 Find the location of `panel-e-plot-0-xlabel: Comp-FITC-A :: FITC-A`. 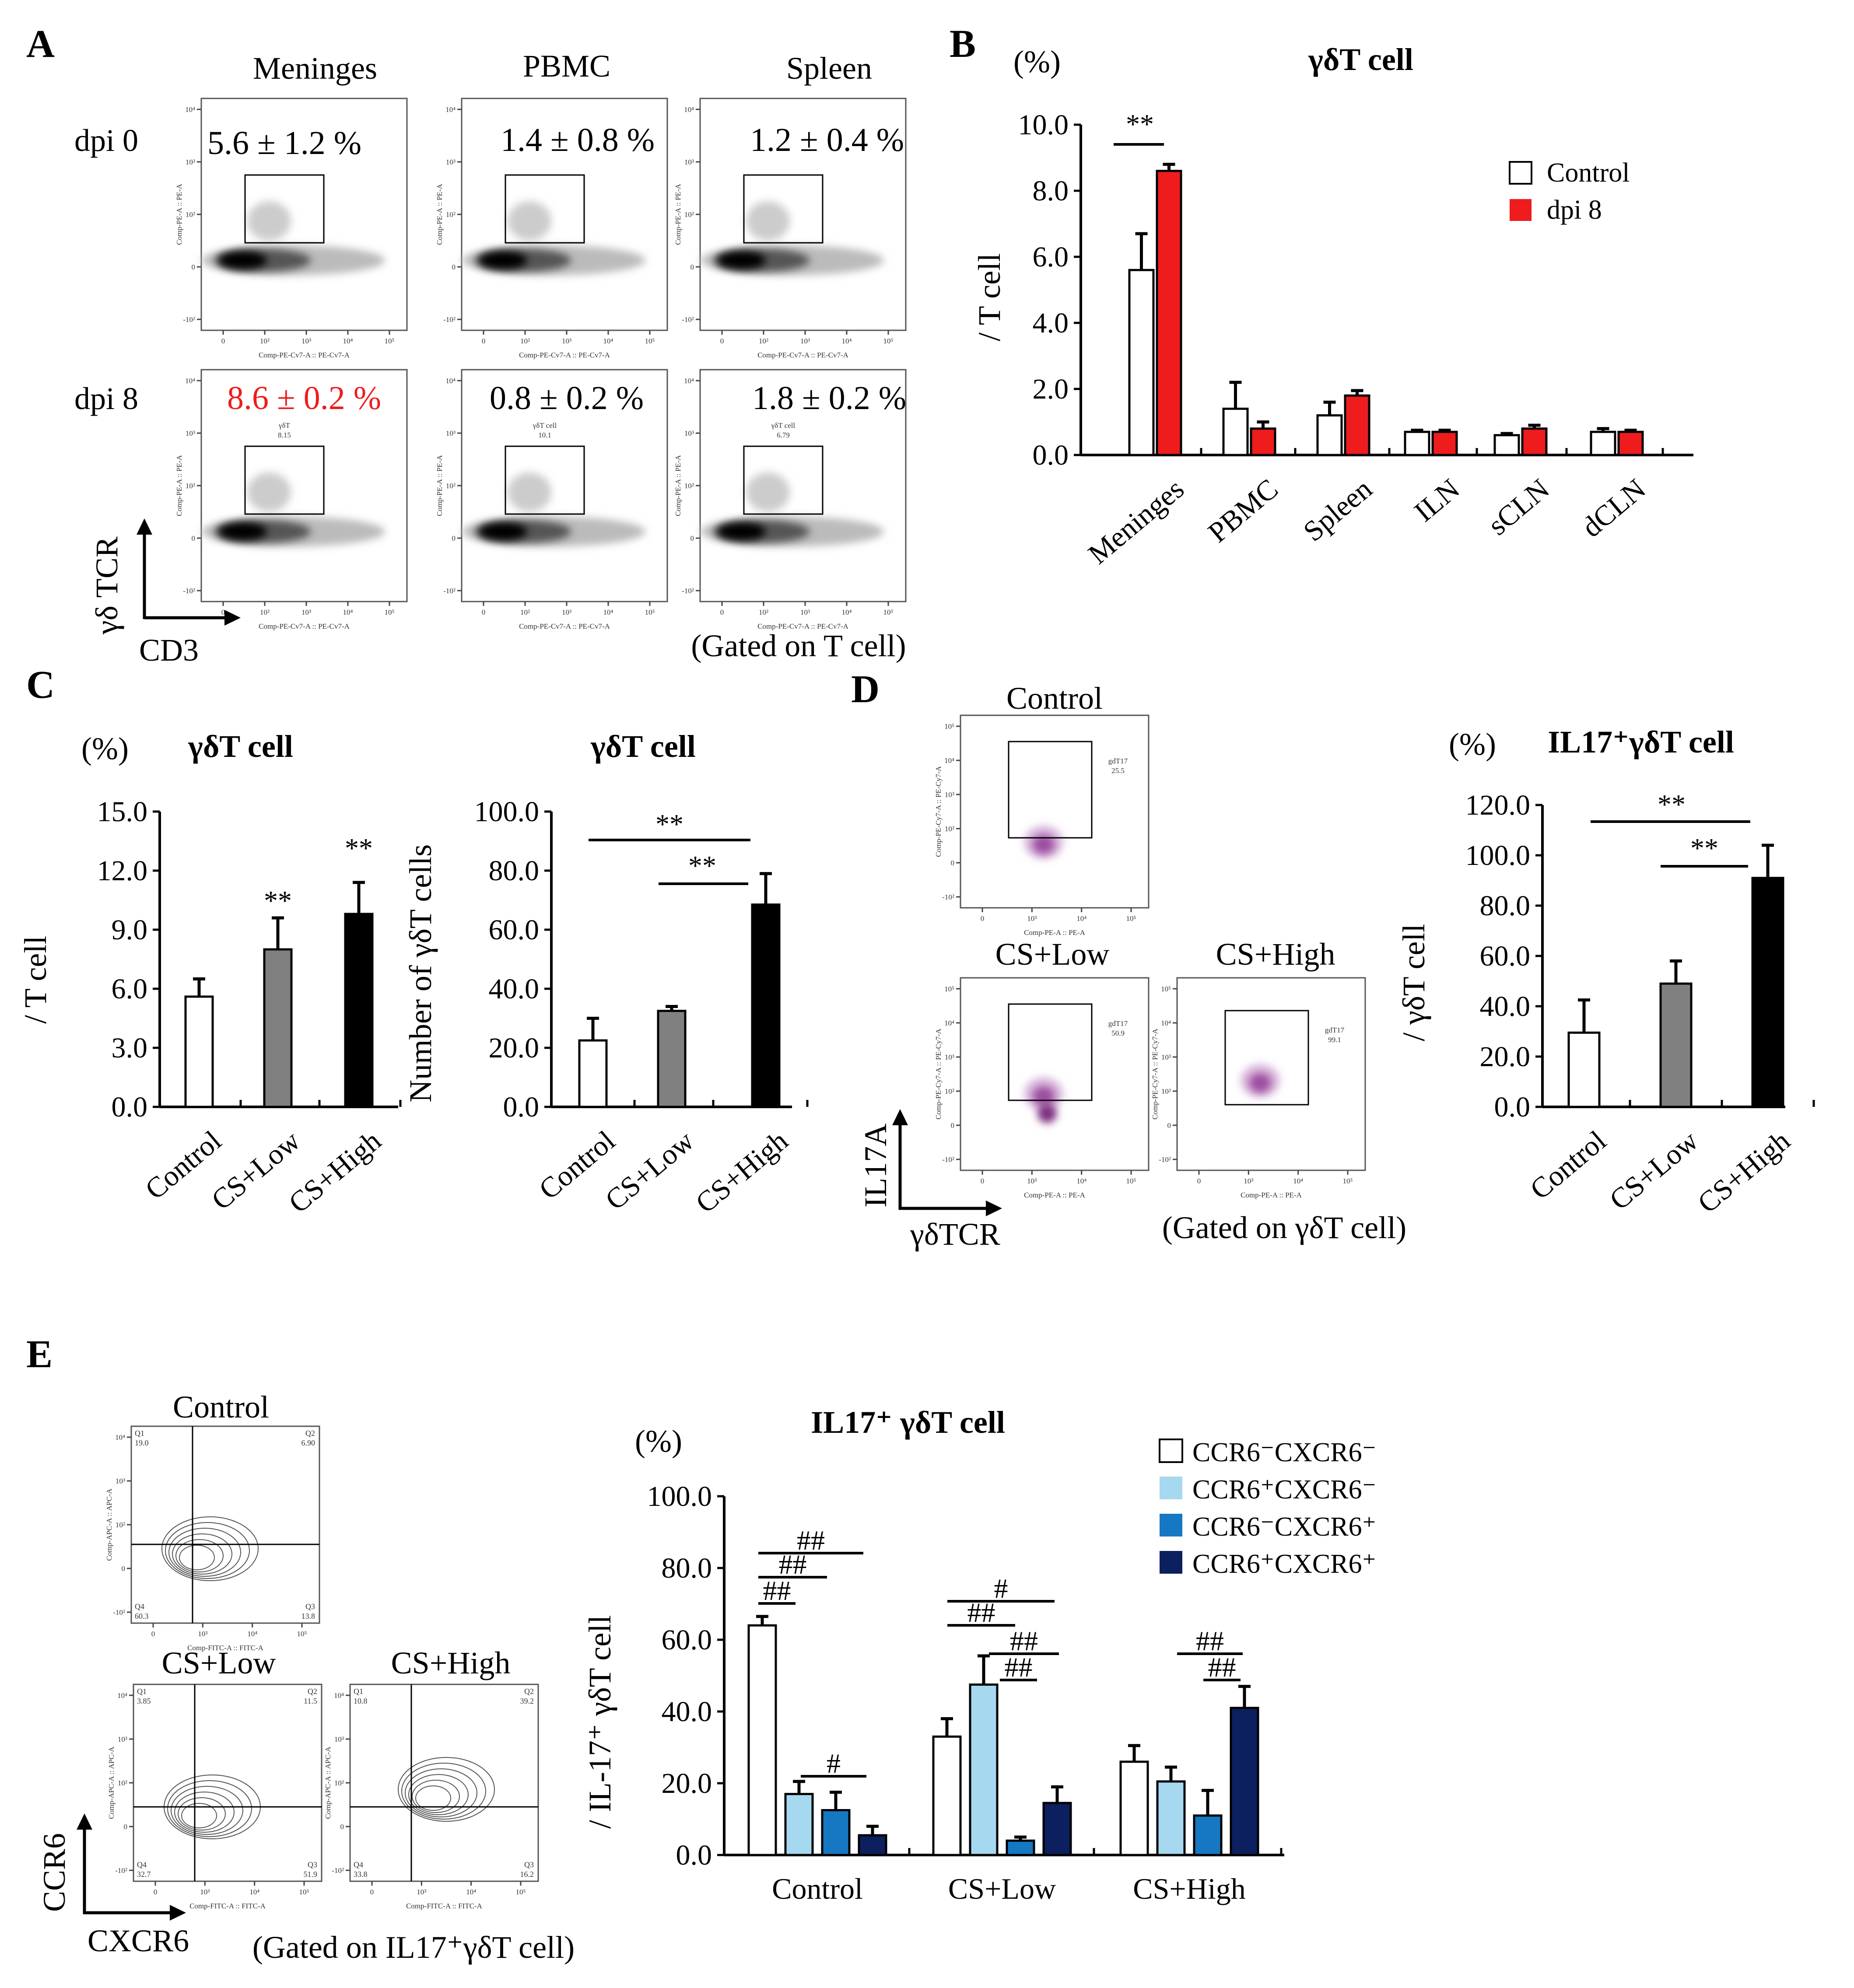

panel-e-plot-0-xlabel: Comp-FITC-A :: FITC-A is located at coordinates (226, 1648).